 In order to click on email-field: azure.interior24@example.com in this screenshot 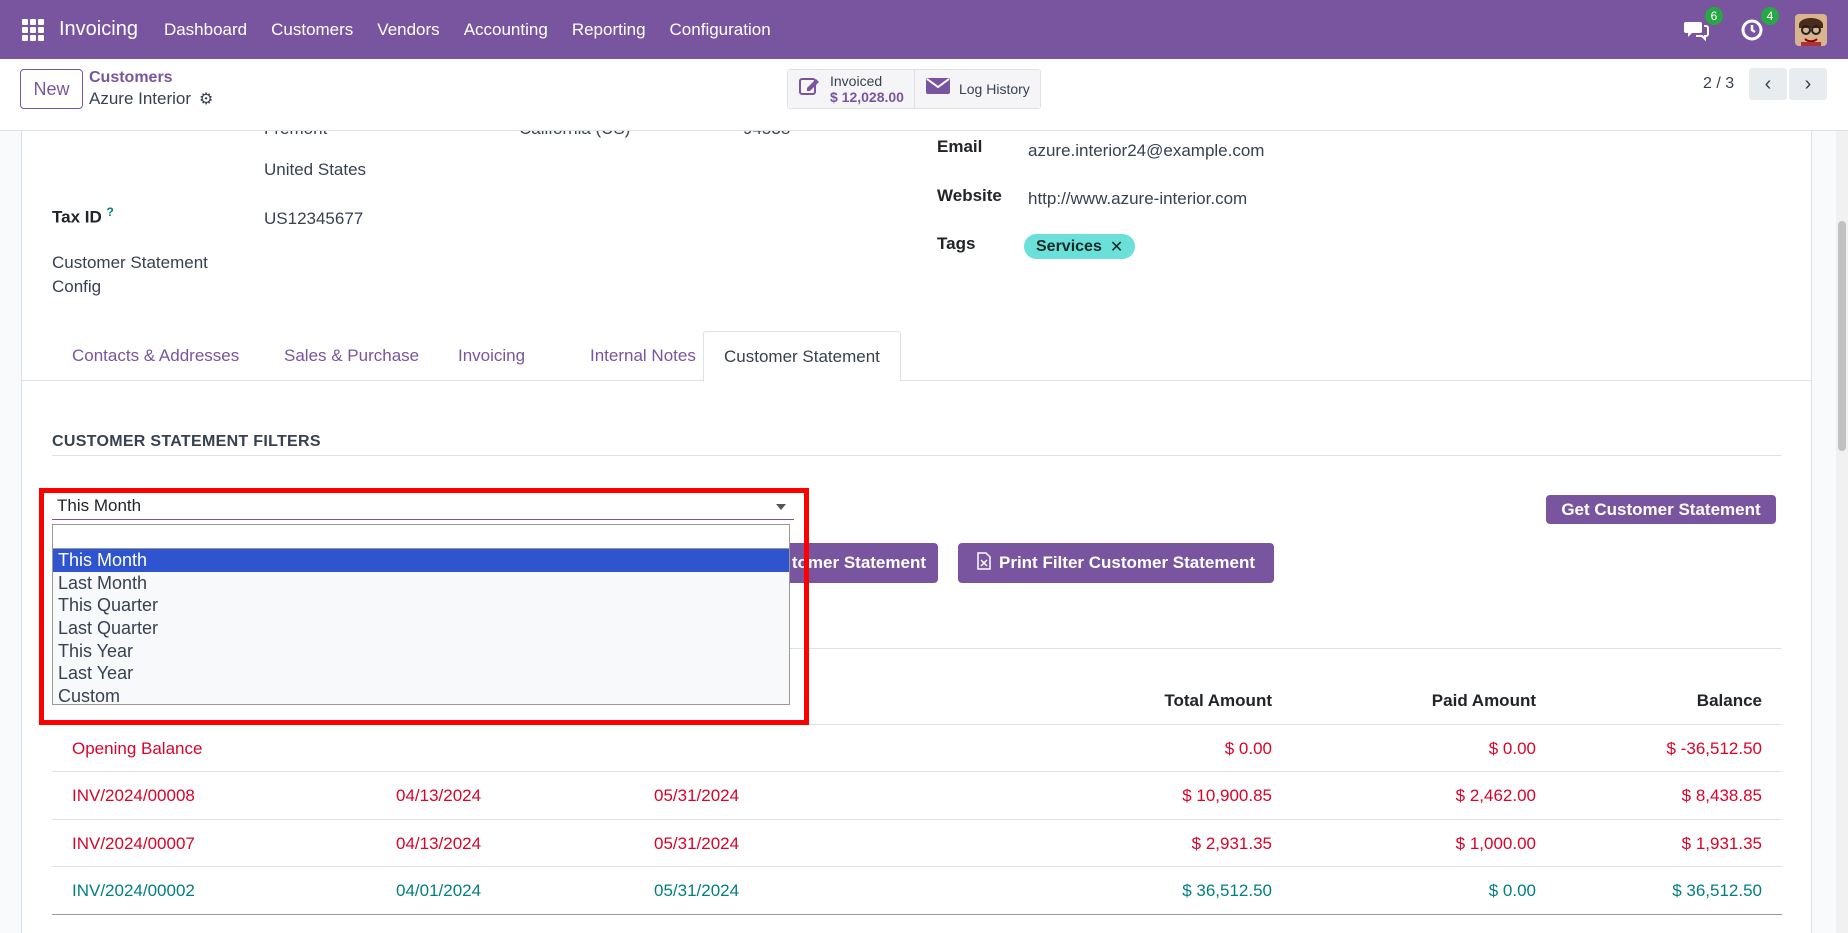, I will do `click(1146, 150)`.